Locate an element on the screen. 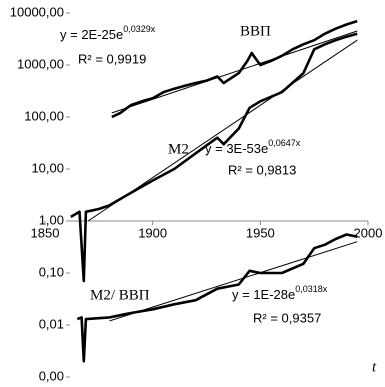  equation-exponent: 0,0329x is located at coordinates (139, 29).